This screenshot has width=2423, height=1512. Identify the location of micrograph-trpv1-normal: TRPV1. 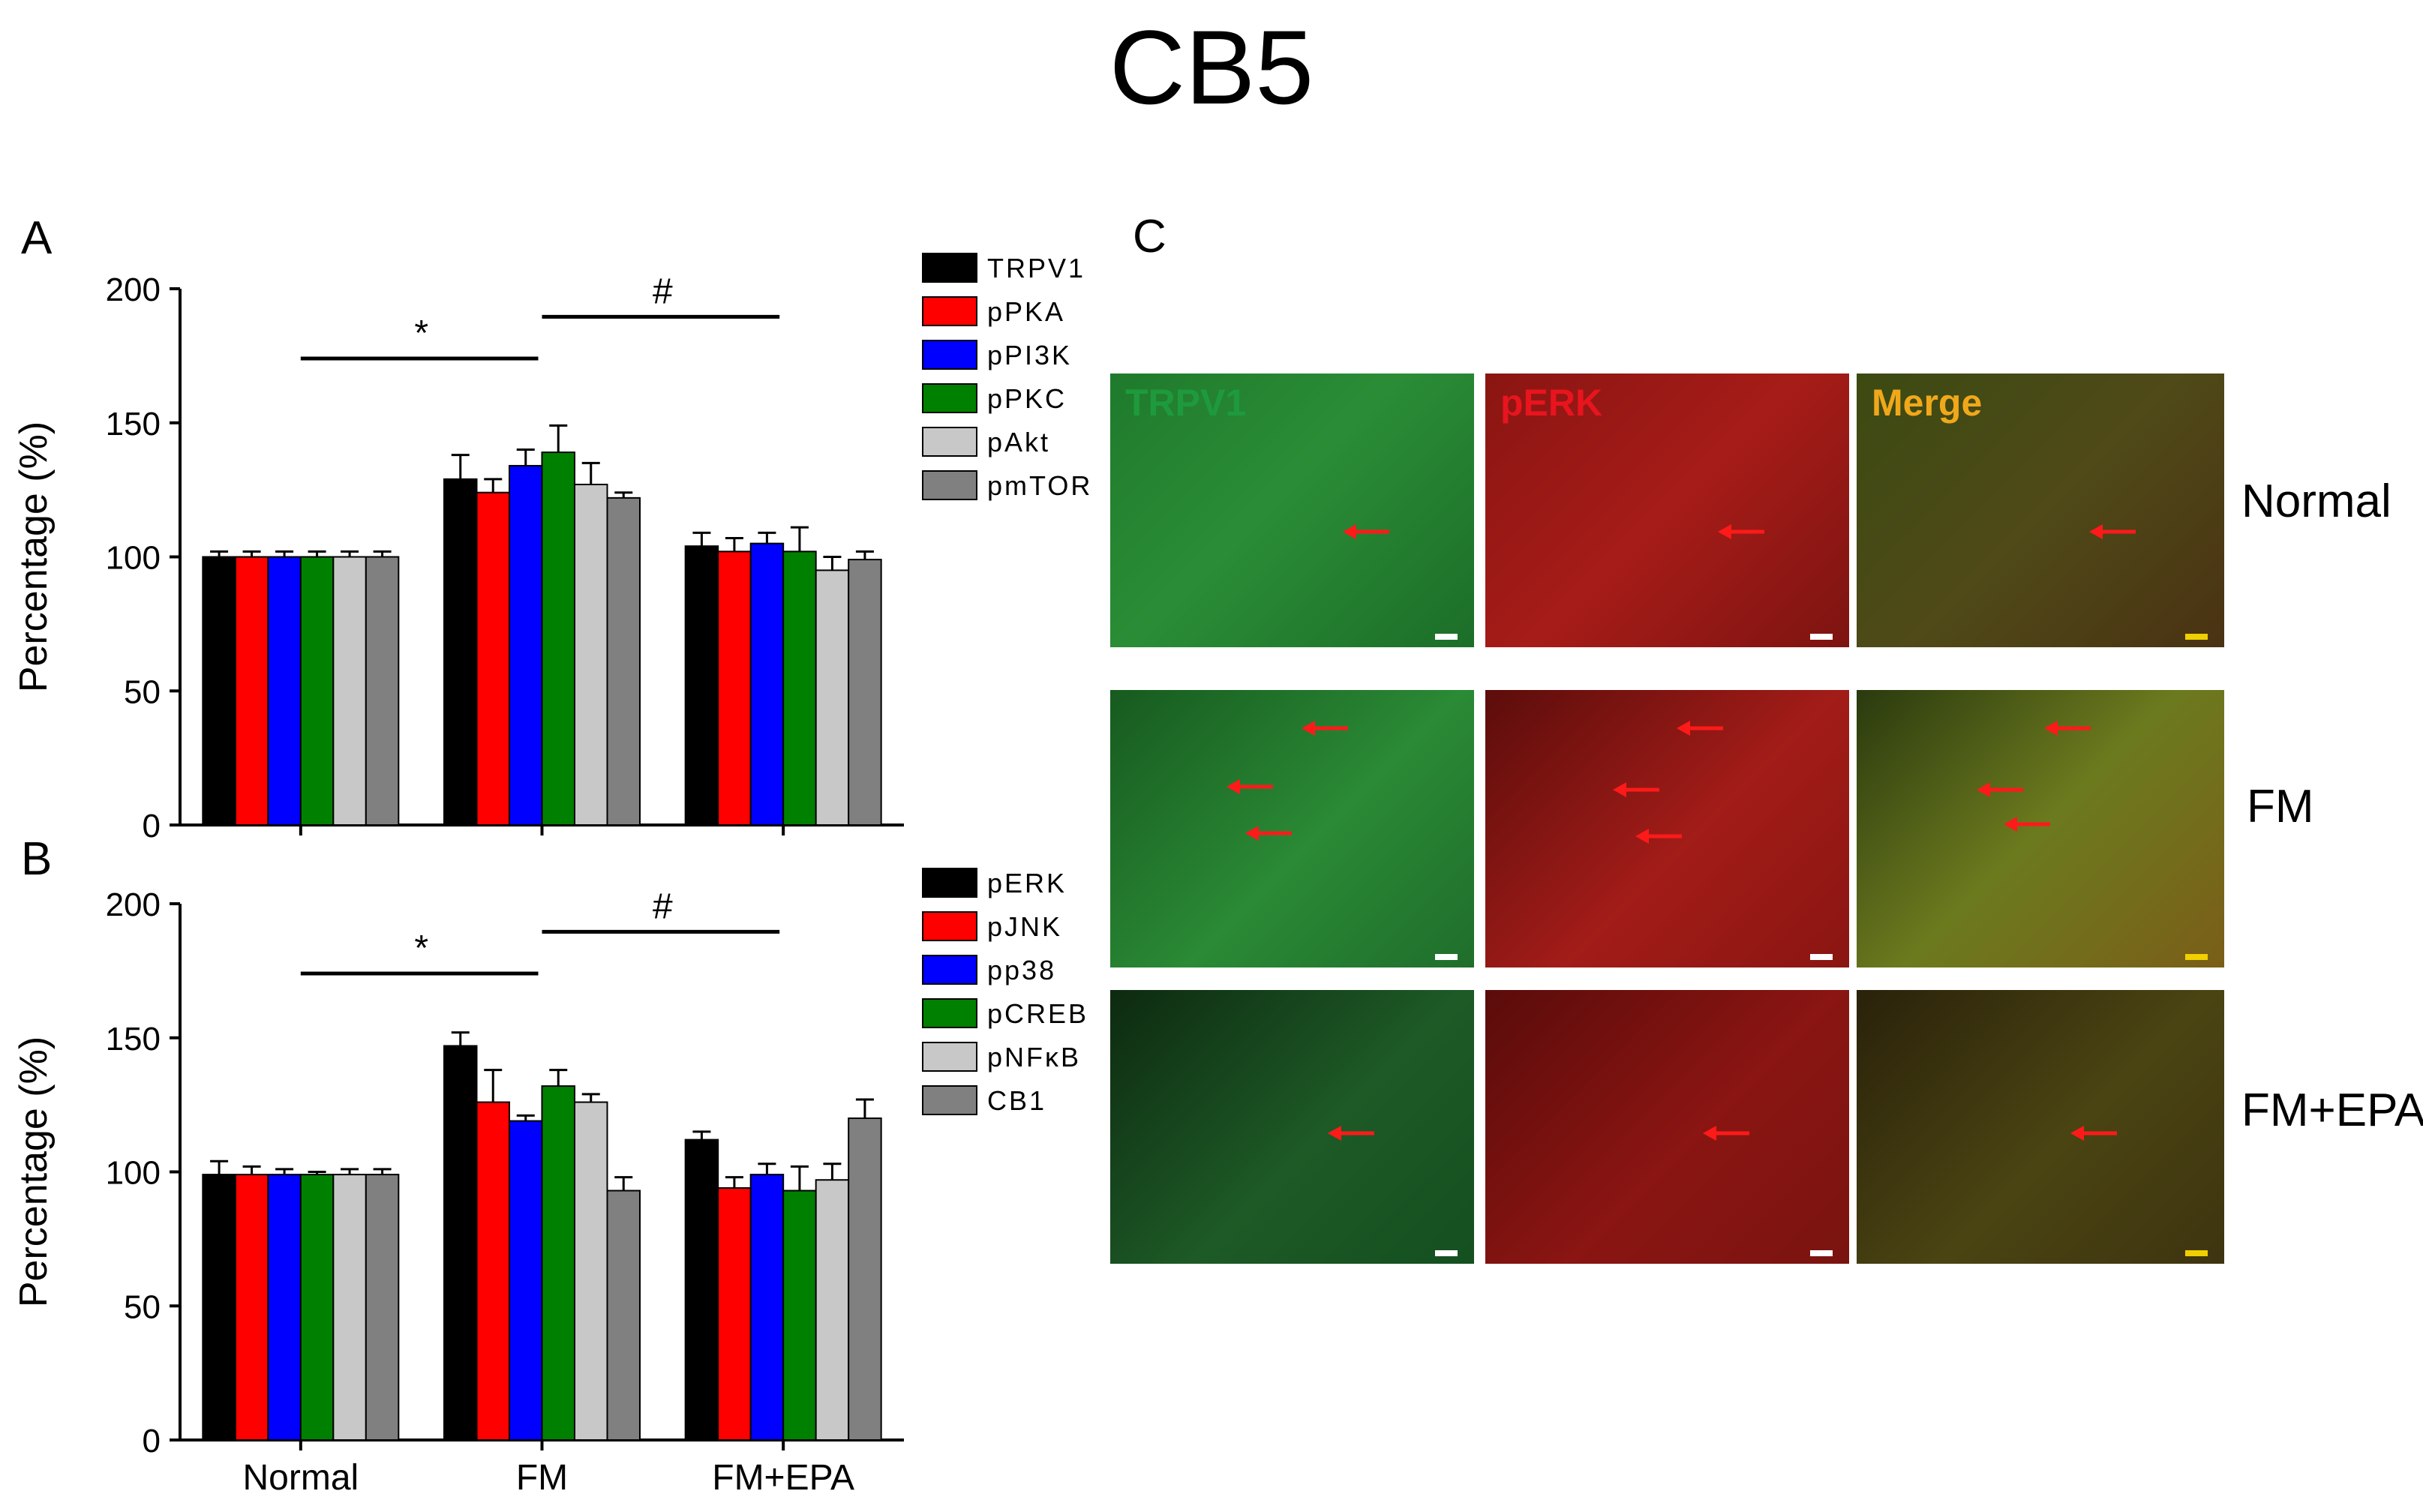
(1292, 510).